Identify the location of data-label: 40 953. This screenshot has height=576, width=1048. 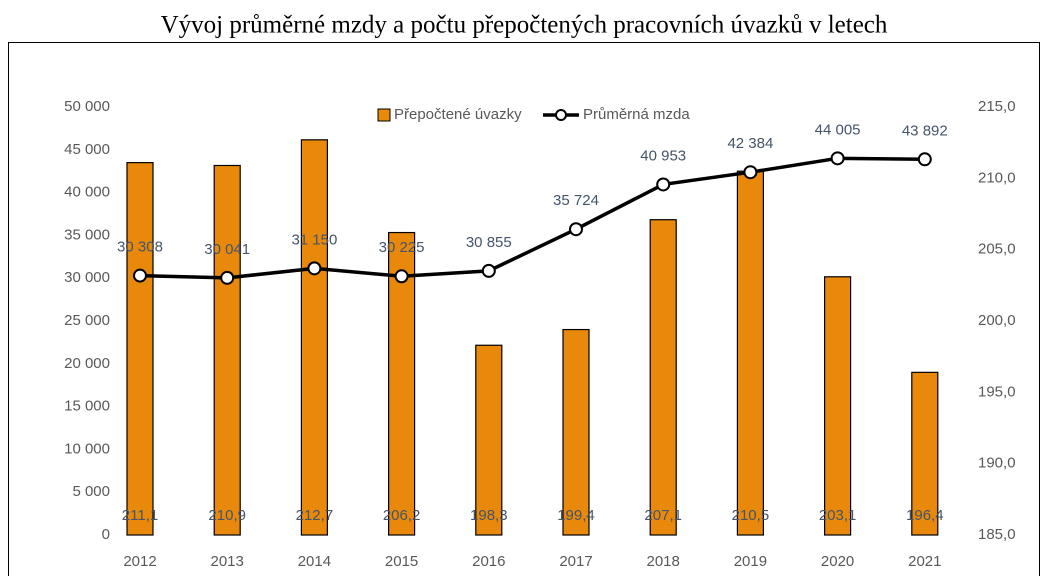
(663, 155).